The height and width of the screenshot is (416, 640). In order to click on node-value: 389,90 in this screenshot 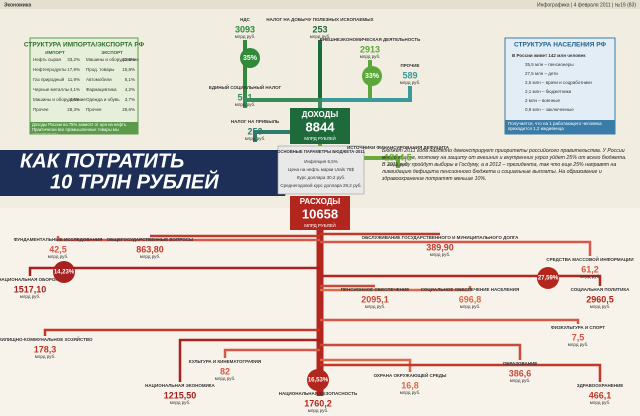, I will do `click(440, 247)`.